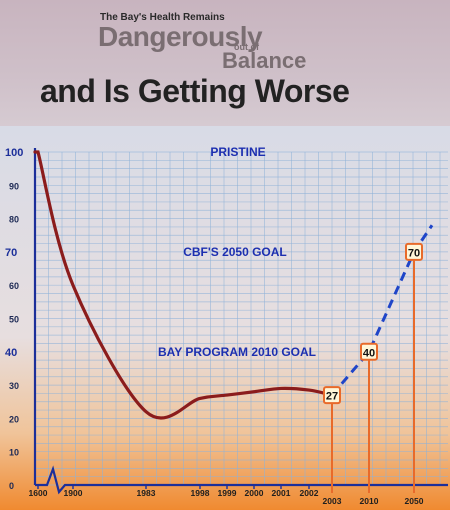  Describe the element at coordinates (14, 386) in the screenshot. I see `y-tick-label: 30` at that location.